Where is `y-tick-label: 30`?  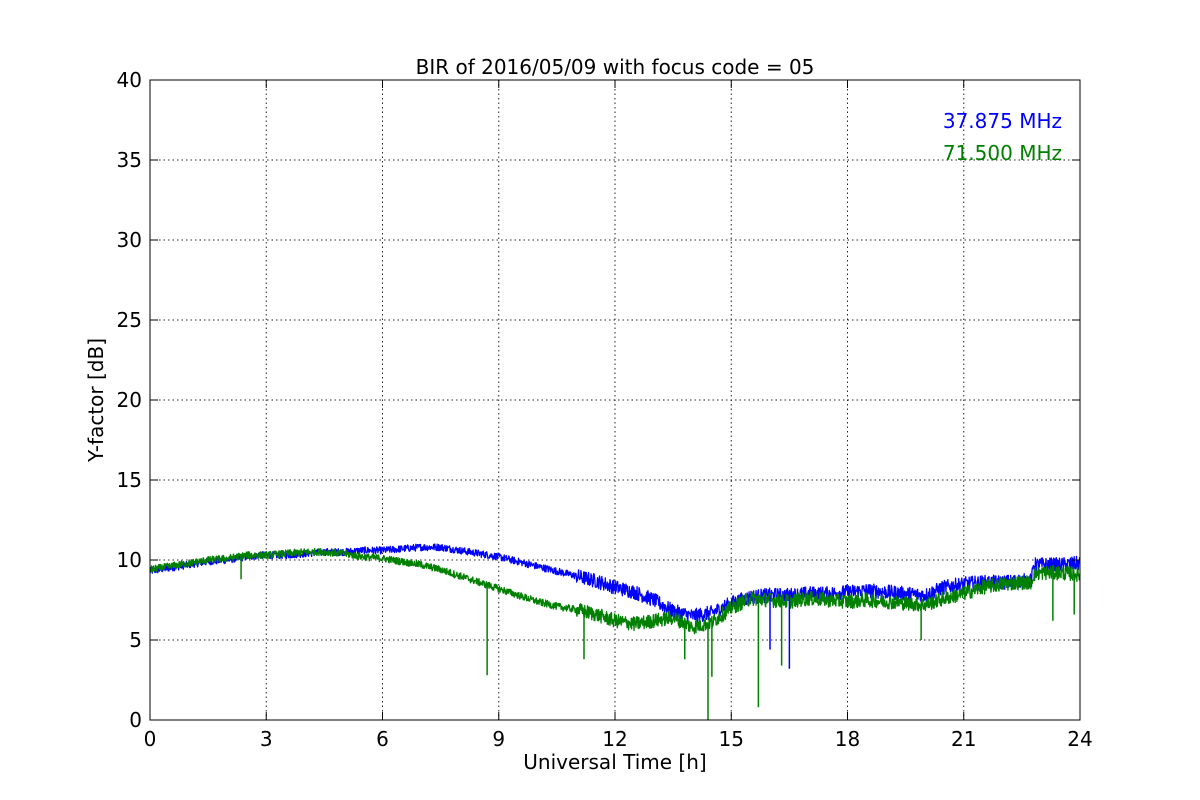
y-tick-label: 30 is located at coordinates (129, 240).